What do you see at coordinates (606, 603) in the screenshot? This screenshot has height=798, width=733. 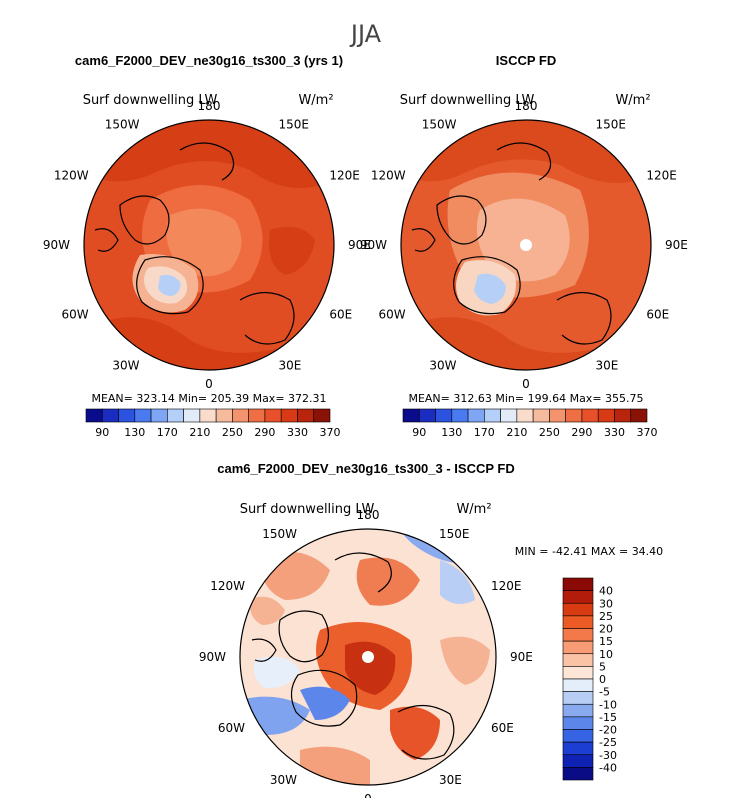 I see `colorbar-tick-label: 30` at bounding box center [606, 603].